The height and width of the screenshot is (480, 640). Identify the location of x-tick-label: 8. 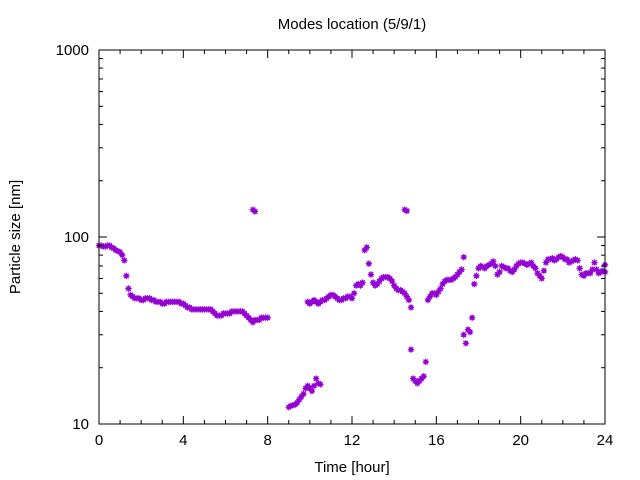
(267, 440).